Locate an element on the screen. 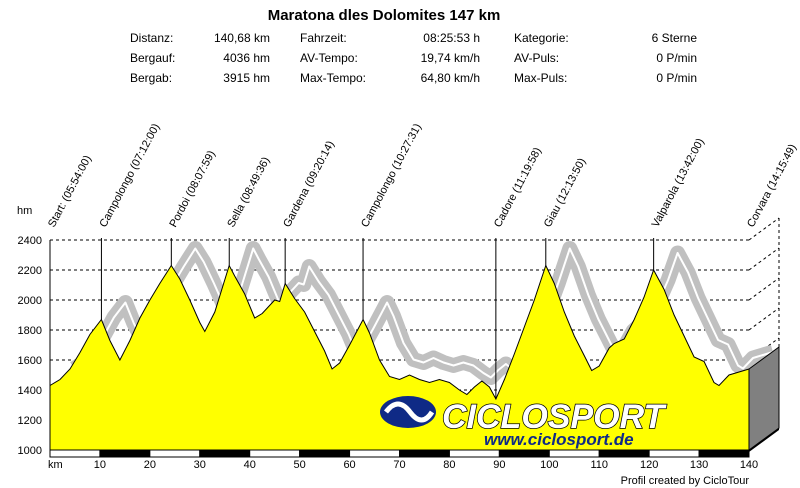 The image size is (800, 488). x-tick-label: 80 is located at coordinates (449, 465).